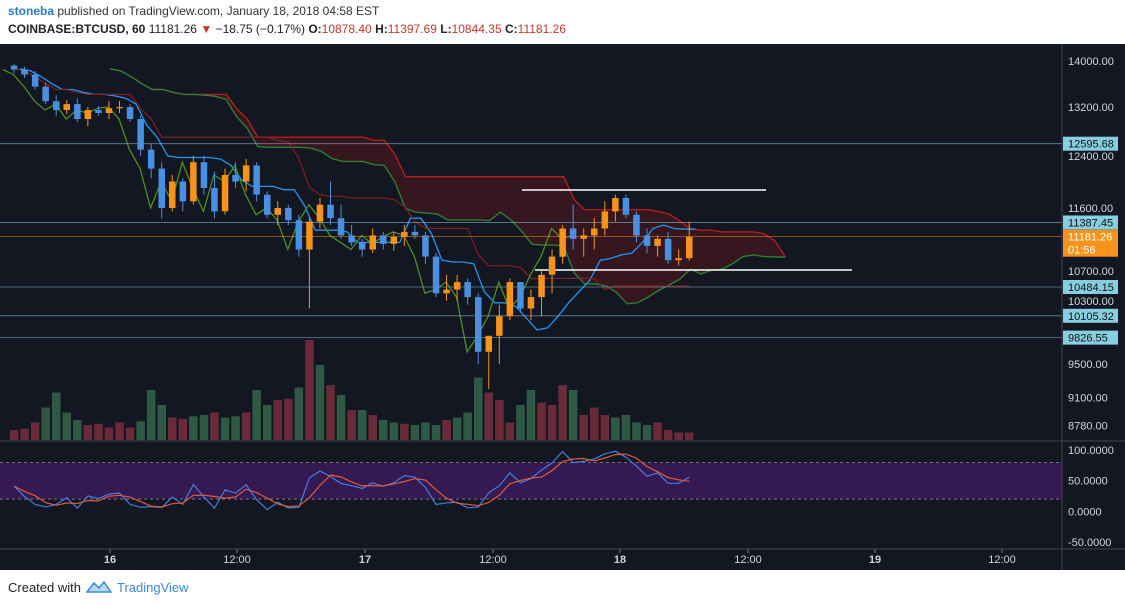  What do you see at coordinates (1091, 108) in the screenshot?
I see `price-tick-label: 13200.00` at bounding box center [1091, 108].